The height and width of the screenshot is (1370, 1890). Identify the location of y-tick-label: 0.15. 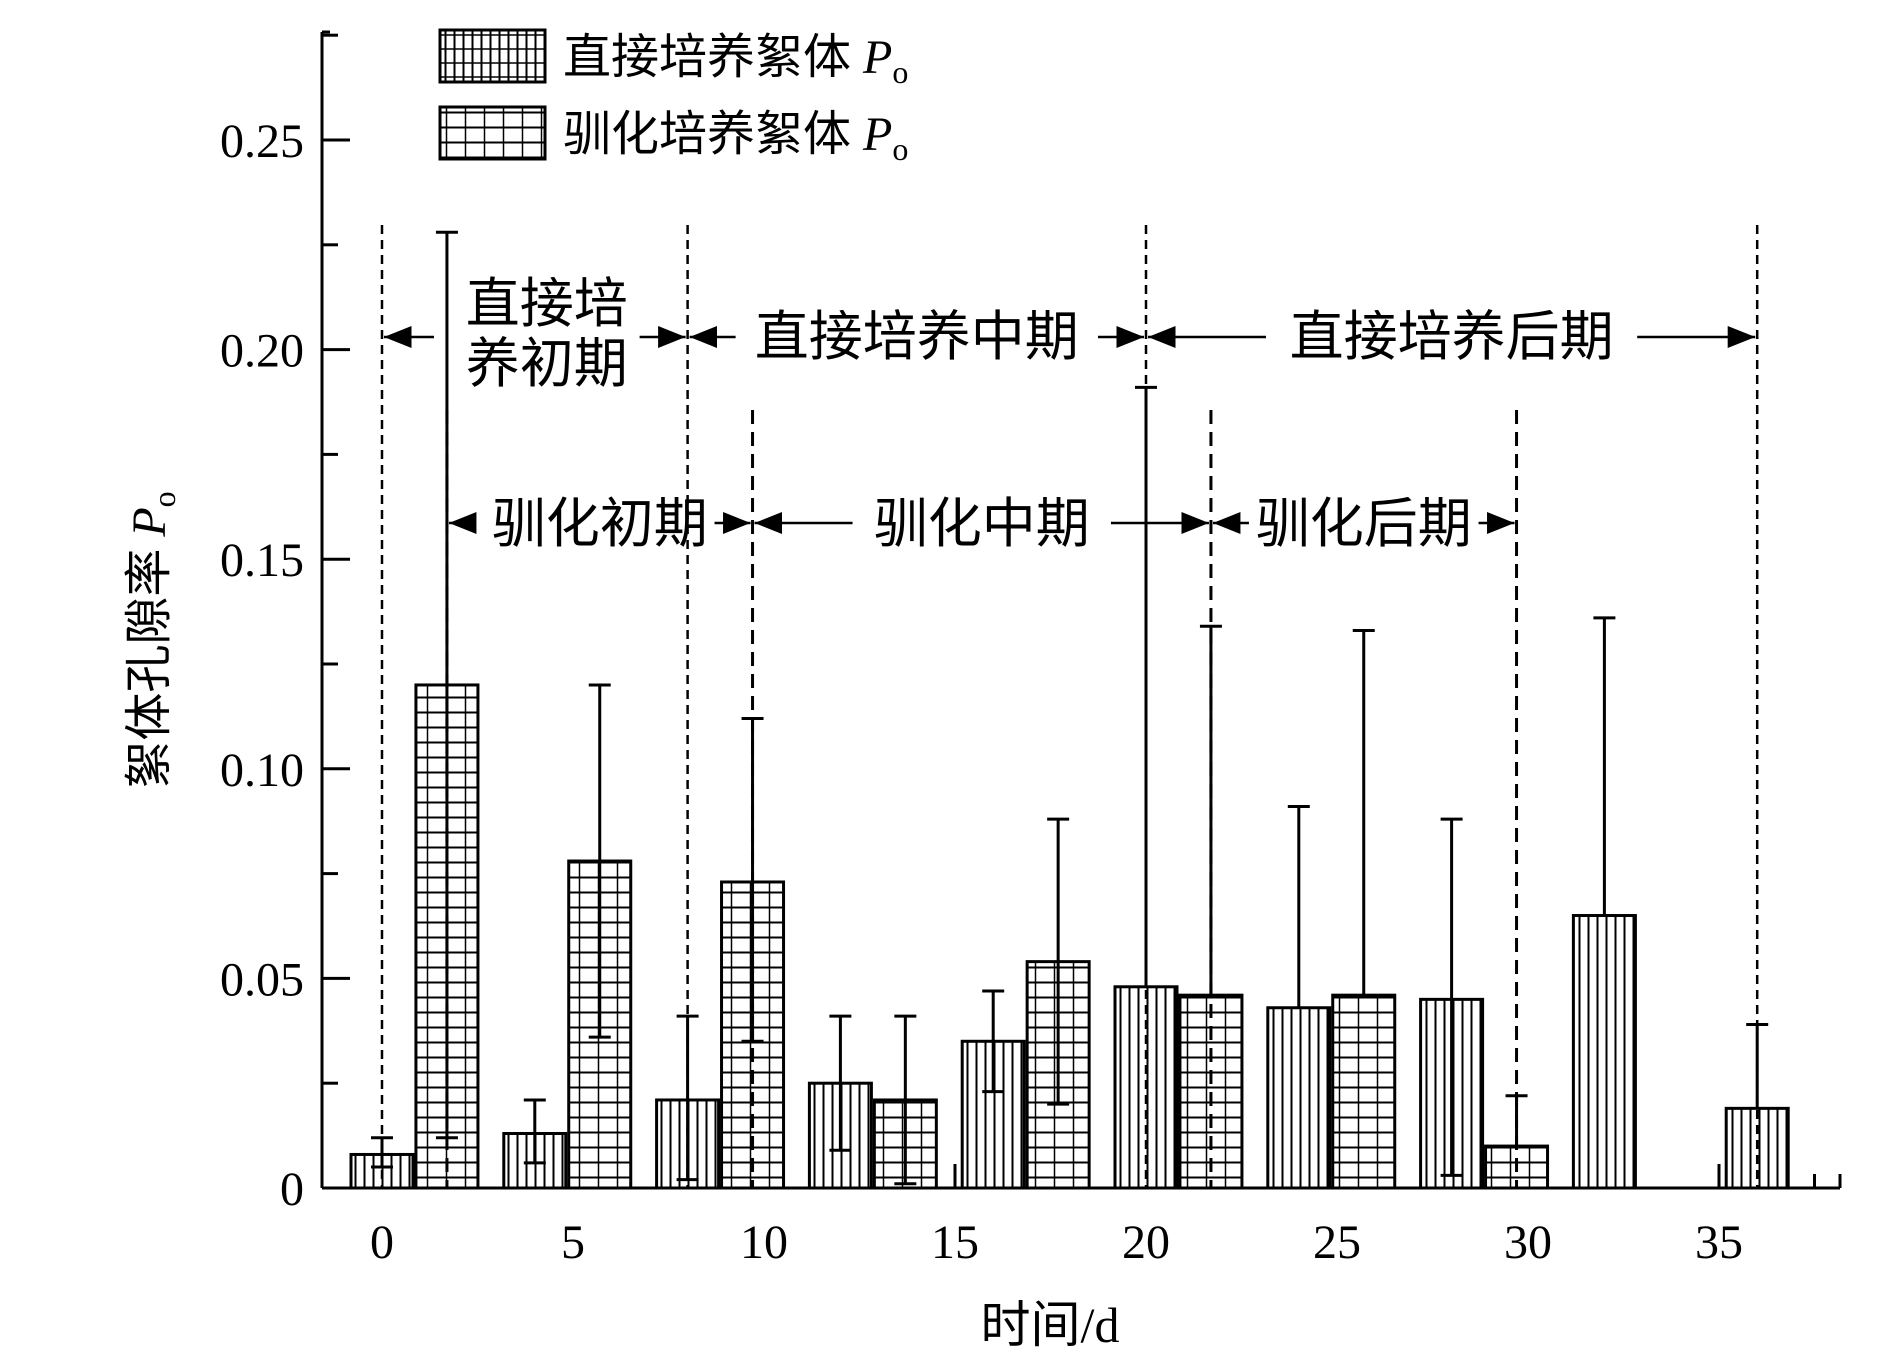
(262, 560).